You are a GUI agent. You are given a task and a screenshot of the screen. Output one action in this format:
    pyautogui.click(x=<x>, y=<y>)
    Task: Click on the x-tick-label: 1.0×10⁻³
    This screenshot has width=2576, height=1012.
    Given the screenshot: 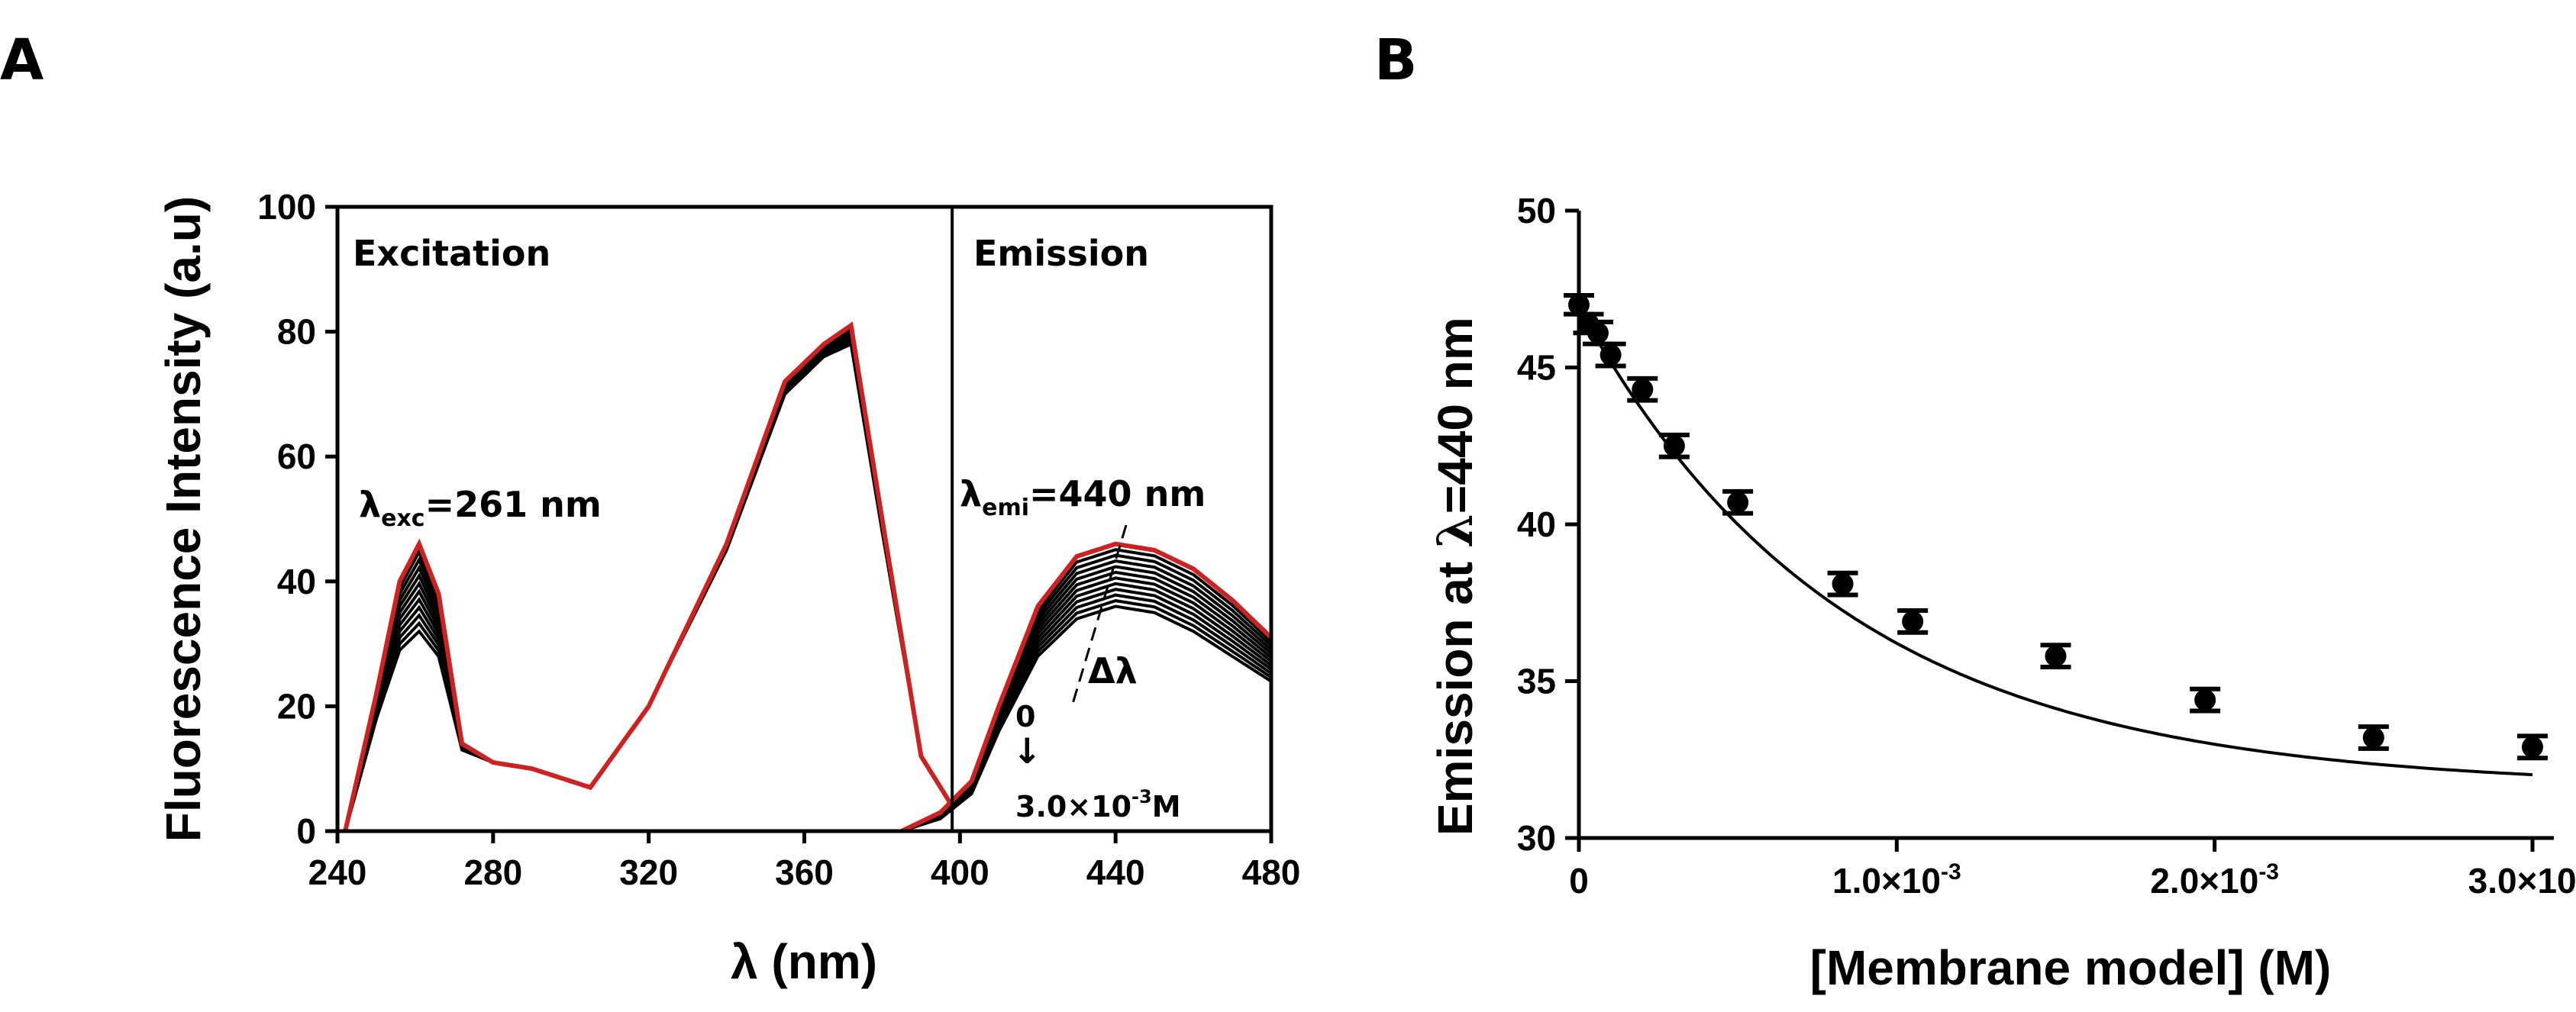 What is the action you would take?
    pyautogui.click(x=1896, y=880)
    